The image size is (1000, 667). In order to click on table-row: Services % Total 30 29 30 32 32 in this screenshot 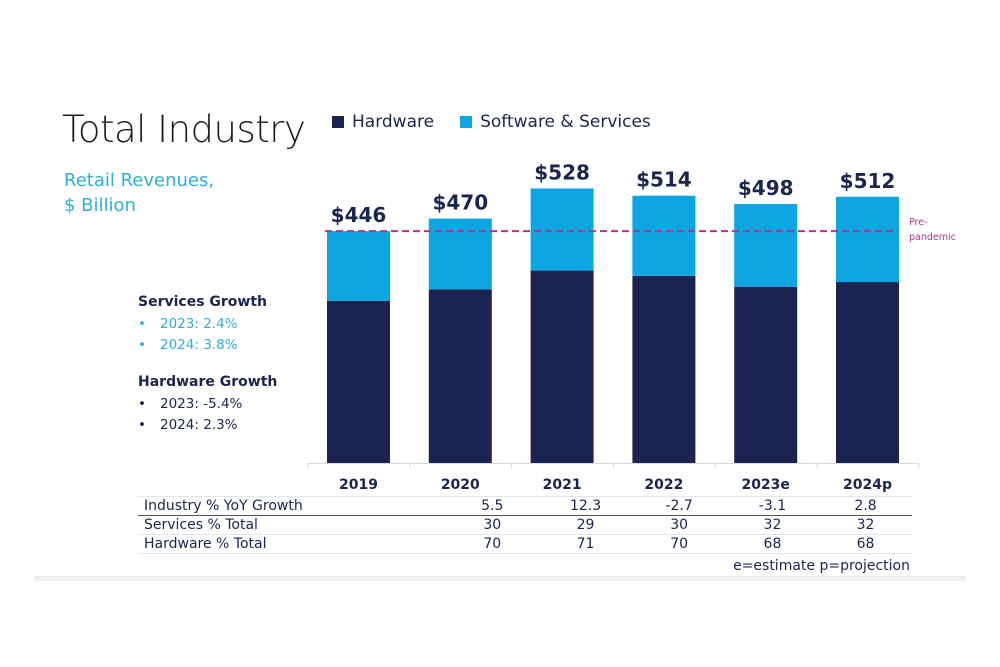, I will do `click(525, 525)`.